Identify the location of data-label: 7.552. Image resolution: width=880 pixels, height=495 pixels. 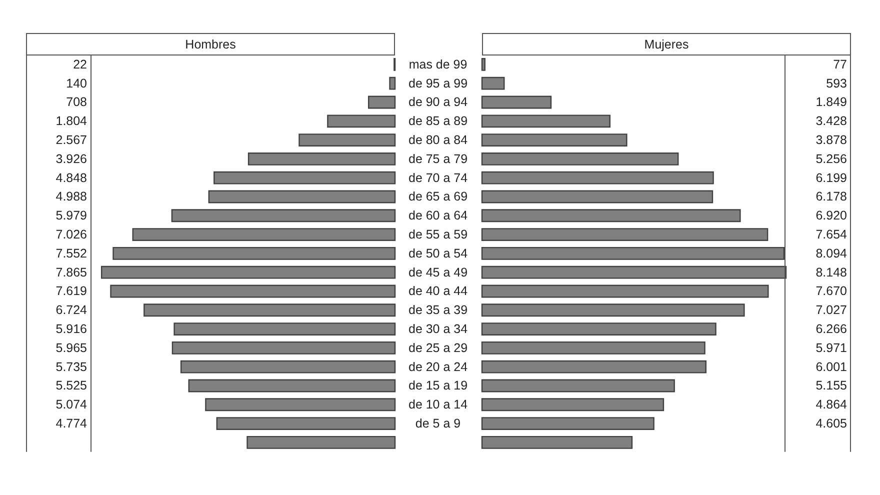
(72, 253).